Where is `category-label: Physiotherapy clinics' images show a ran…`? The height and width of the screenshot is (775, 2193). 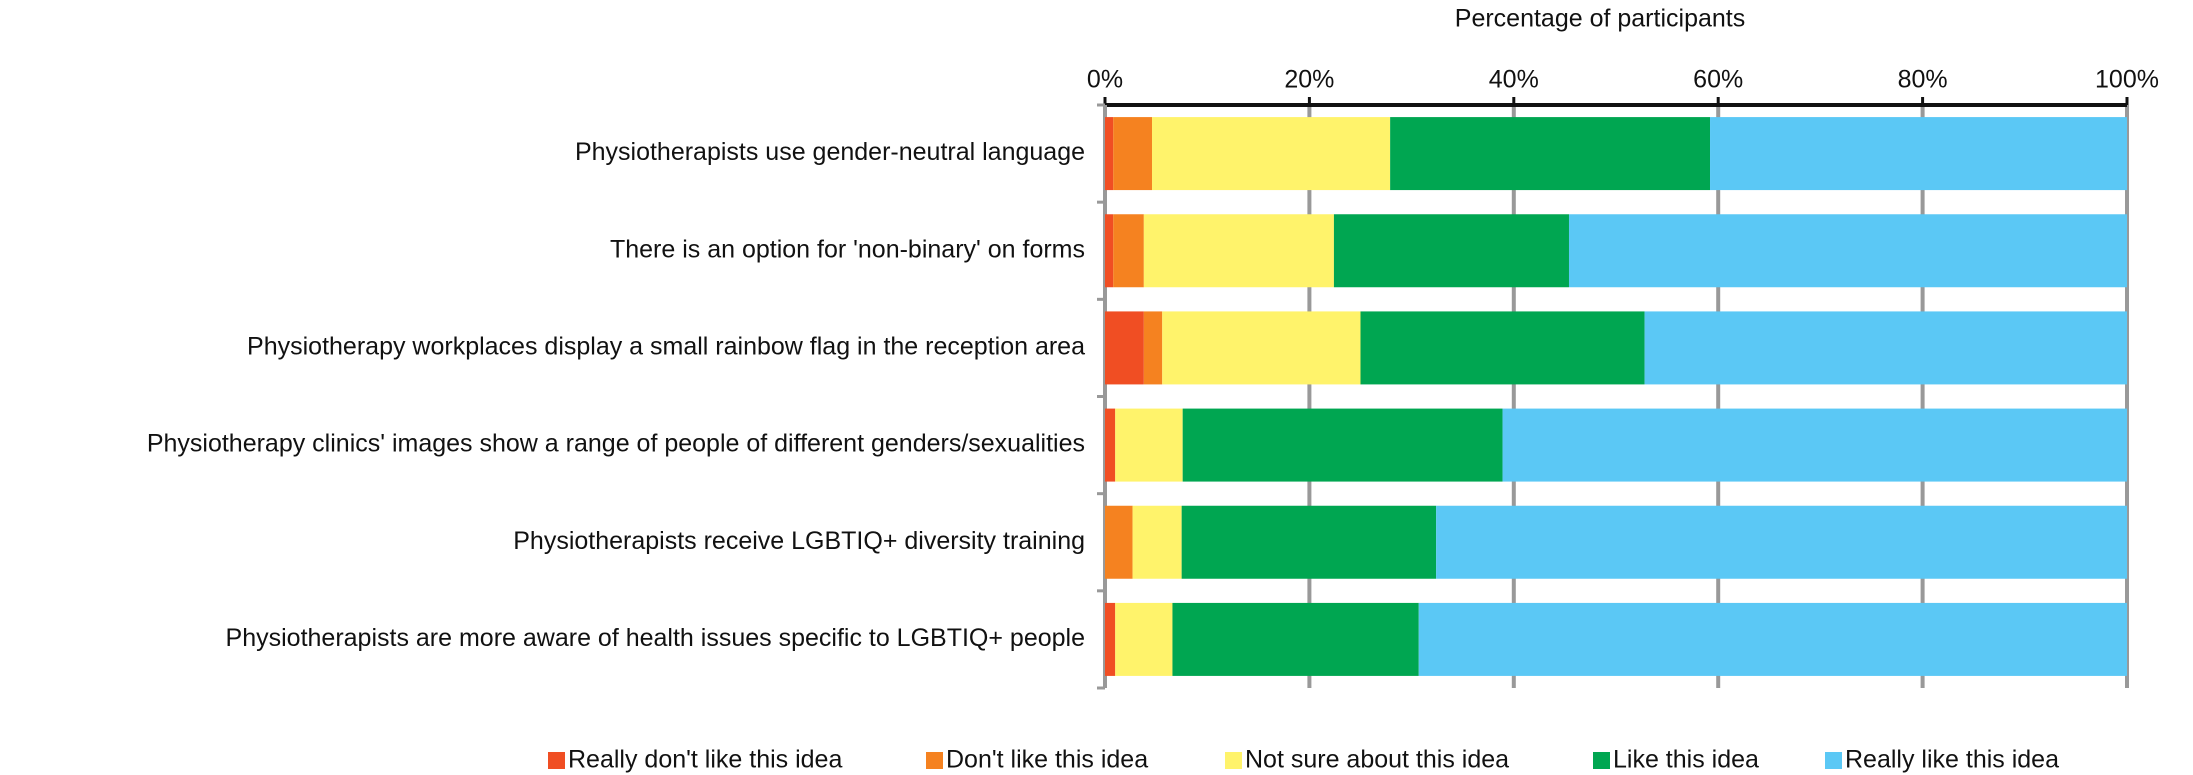
category-label: Physiotherapy clinics' images show a ran… is located at coordinates (616, 444).